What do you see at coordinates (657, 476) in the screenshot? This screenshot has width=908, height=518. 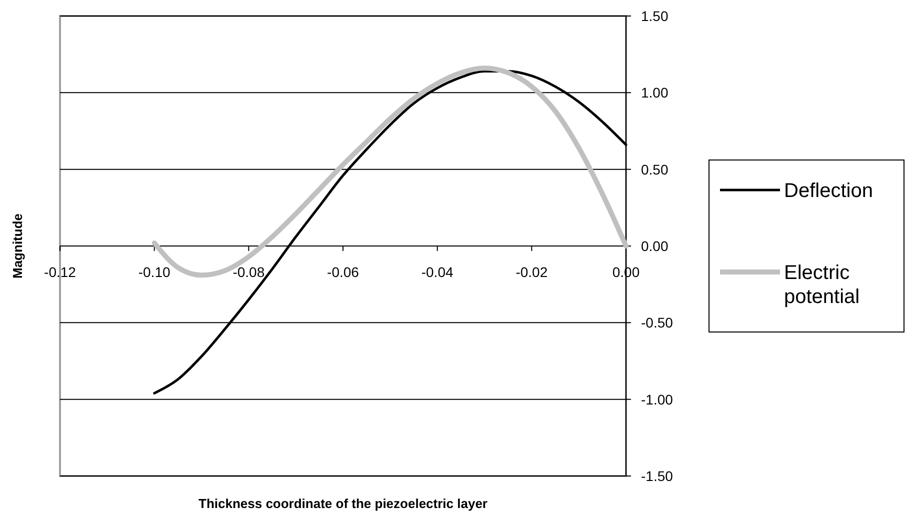 I see `y-tick-label: -1.50` at bounding box center [657, 476].